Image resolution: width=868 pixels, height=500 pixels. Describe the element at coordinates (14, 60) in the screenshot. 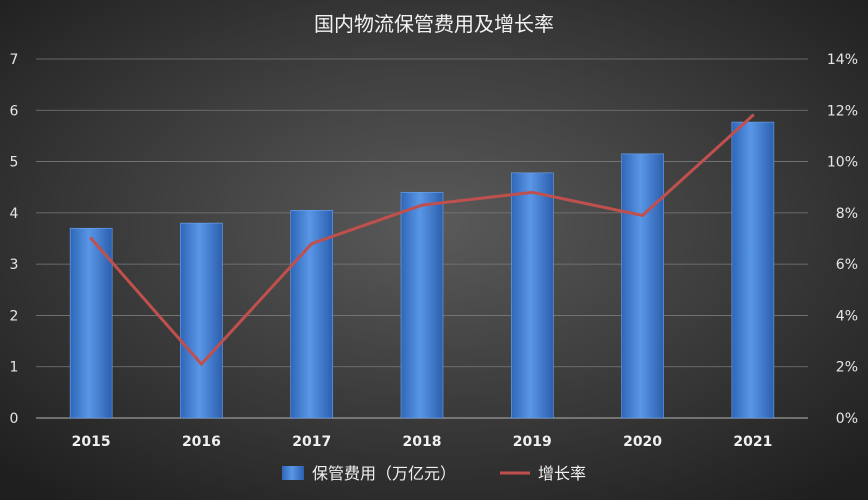

I see `left-tick-label: 7` at that location.